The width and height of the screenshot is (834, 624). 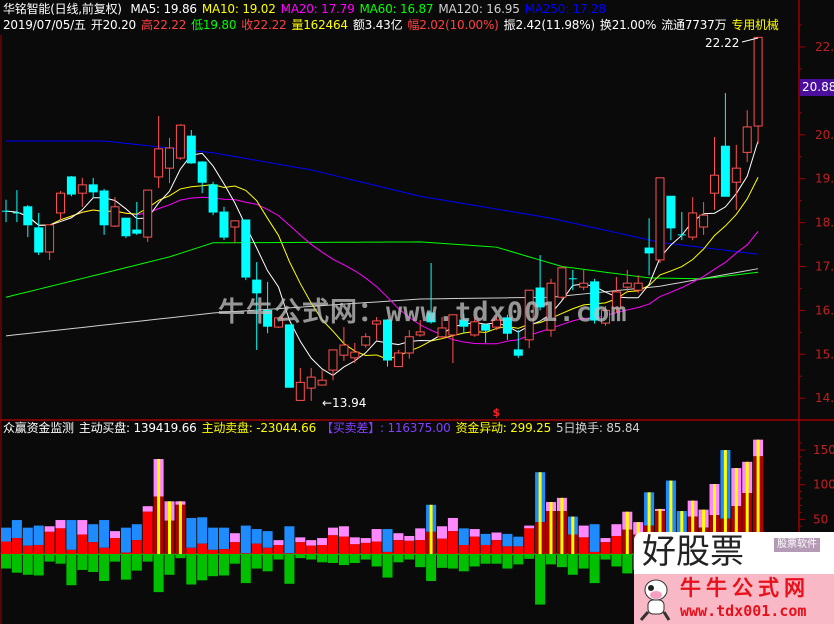 I want to click on ma-label-2: MA20: 17.79, so click(x=317, y=9).